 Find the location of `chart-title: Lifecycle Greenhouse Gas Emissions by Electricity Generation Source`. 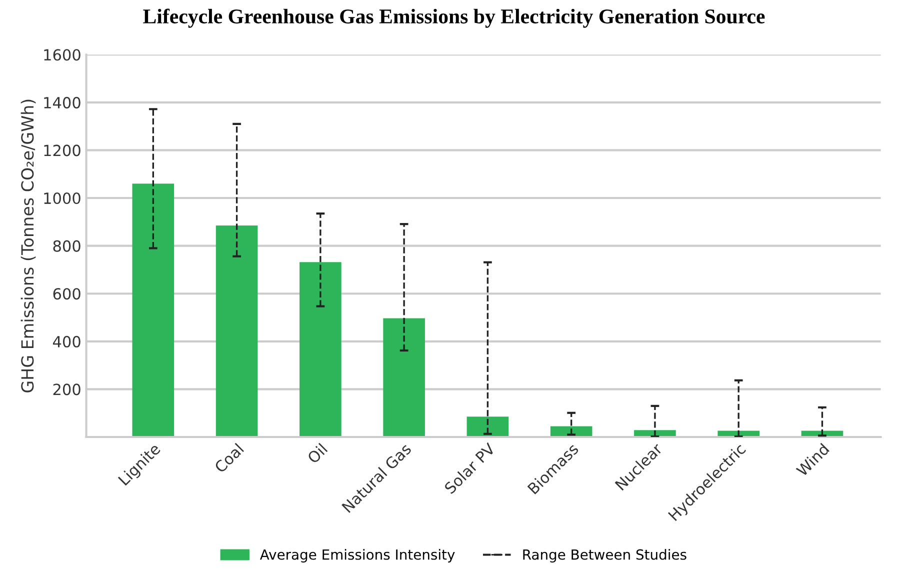

chart-title: Lifecycle Greenhouse Gas Emissions by Electricity Generation Source is located at coordinates (454, 18).